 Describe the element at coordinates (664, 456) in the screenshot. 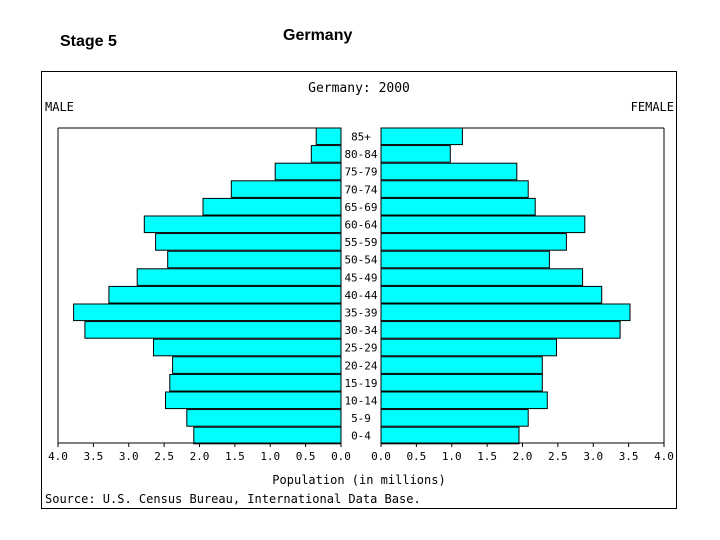

I see `female-x-tick-label: 4.0` at that location.